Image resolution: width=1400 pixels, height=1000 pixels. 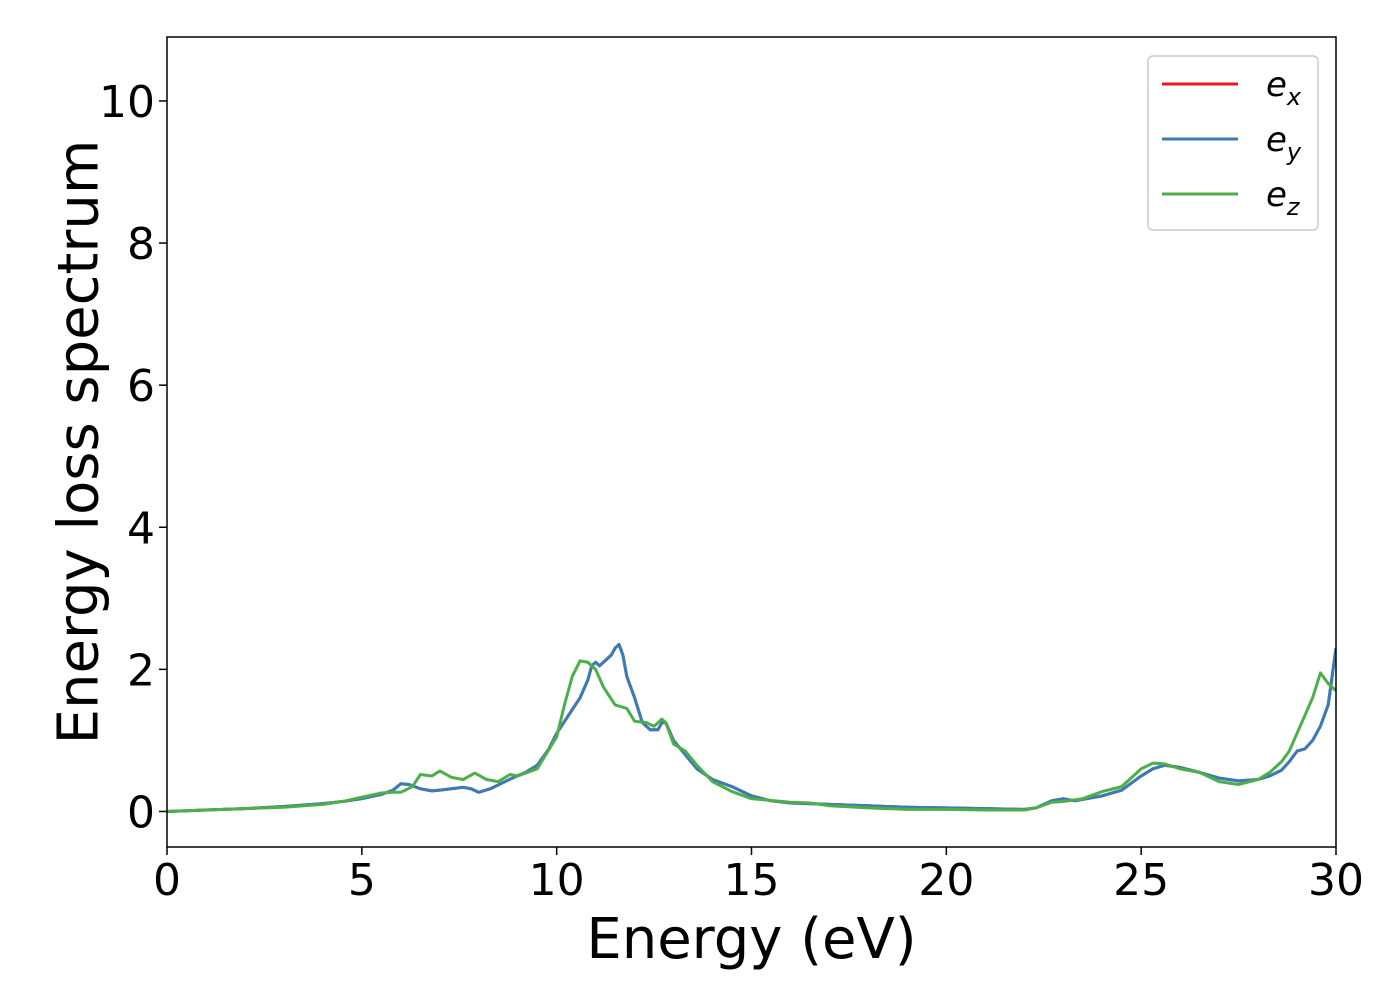 What do you see at coordinates (141, 386) in the screenshot?
I see `y-tick-label: 6` at bounding box center [141, 386].